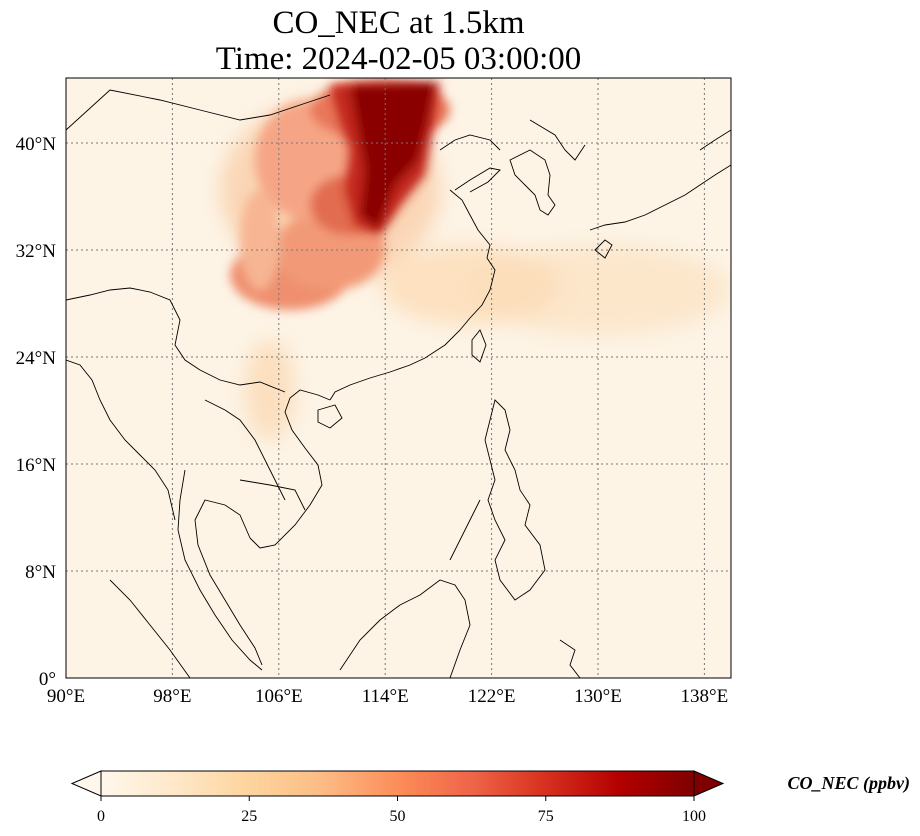  I want to click on lon-tick-label: 122°E, so click(492, 696).